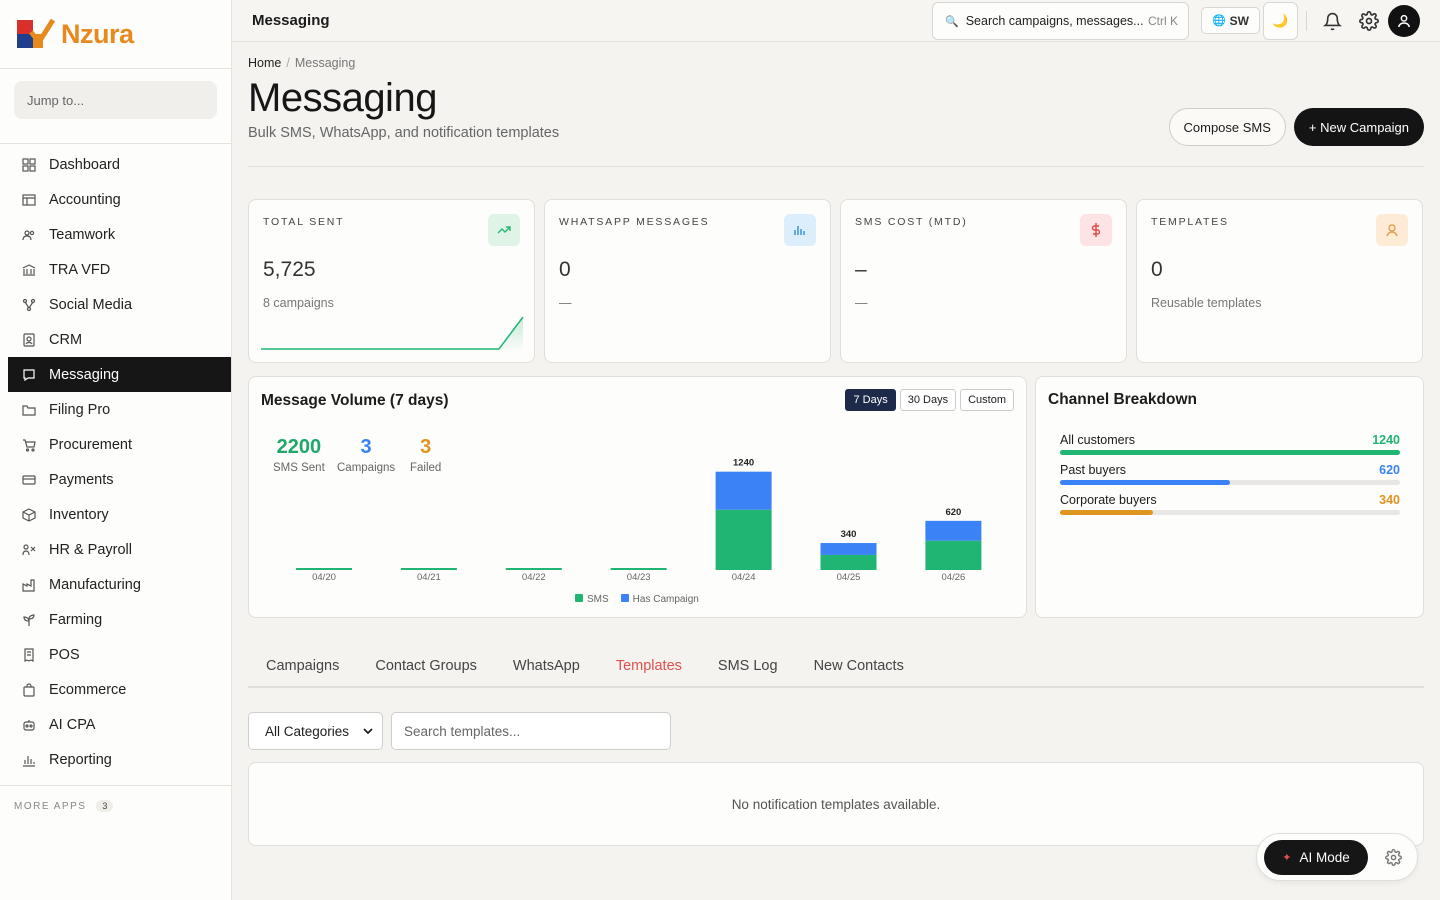  Describe the element at coordinates (115, 339) in the screenshot. I see `sidebar-item-crm: CRM` at that location.